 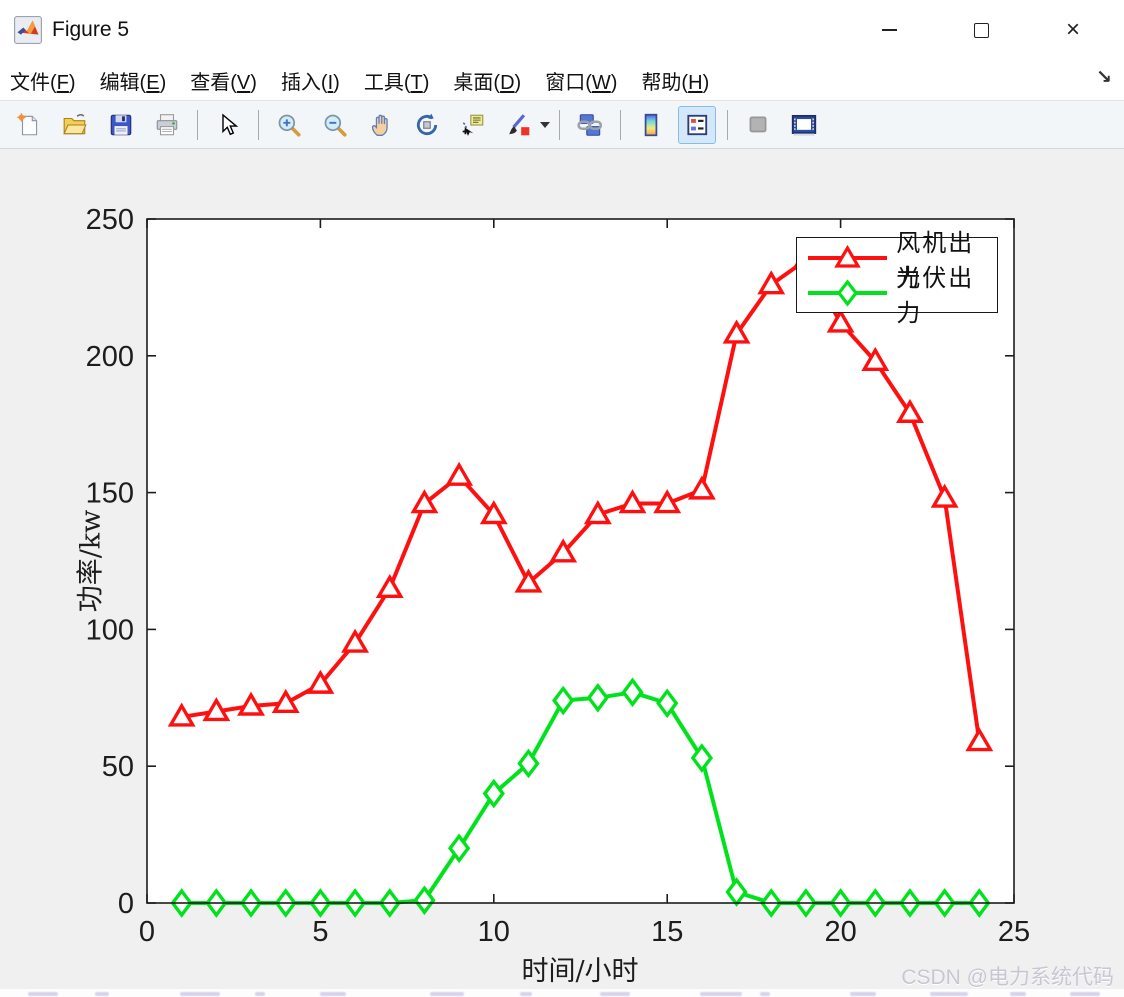 I want to click on hide-plot-tools-button, so click(x=758, y=125).